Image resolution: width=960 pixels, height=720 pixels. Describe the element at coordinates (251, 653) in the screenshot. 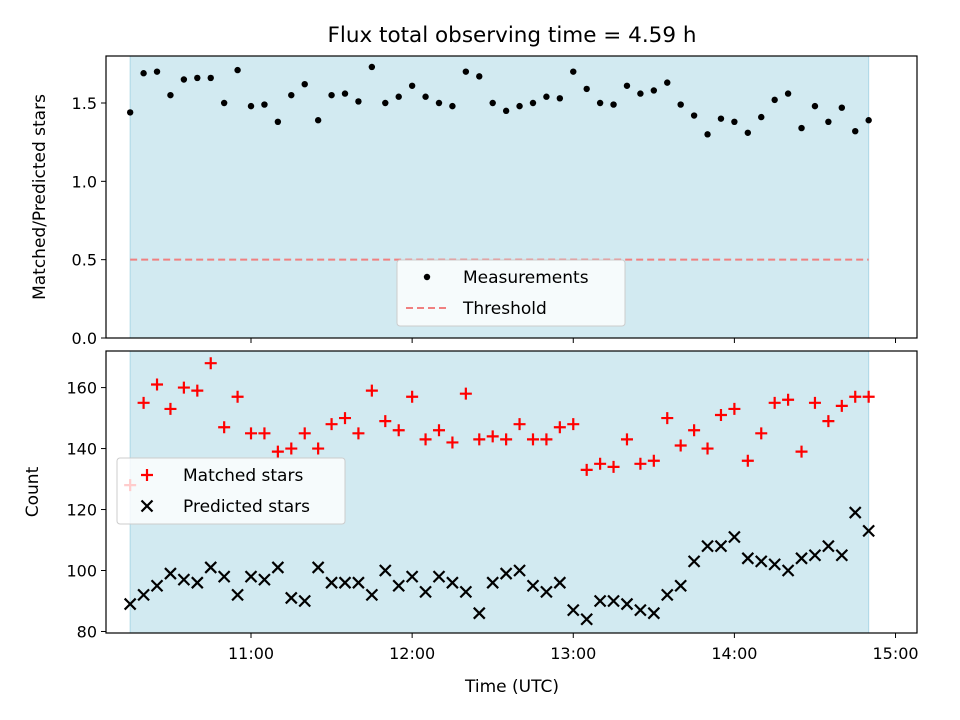

I see `x-tick-label: 11:00` at that location.